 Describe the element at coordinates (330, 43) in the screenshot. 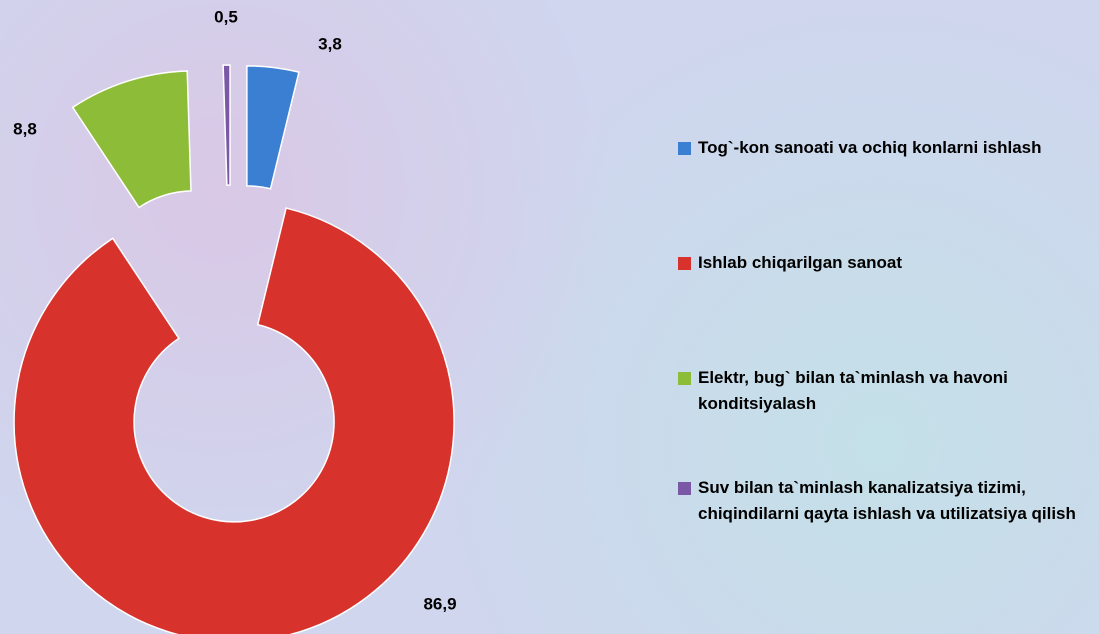

I see `value-label: 3,8` at that location.